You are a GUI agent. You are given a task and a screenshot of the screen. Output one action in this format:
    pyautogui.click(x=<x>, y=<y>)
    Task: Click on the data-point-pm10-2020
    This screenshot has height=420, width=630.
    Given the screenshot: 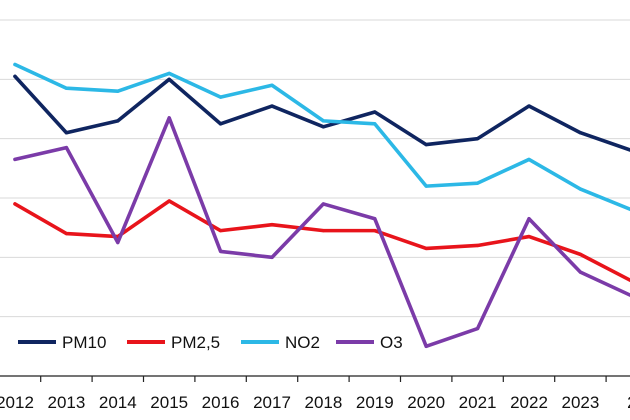 What is the action you would take?
    pyautogui.click(x=426, y=145)
    